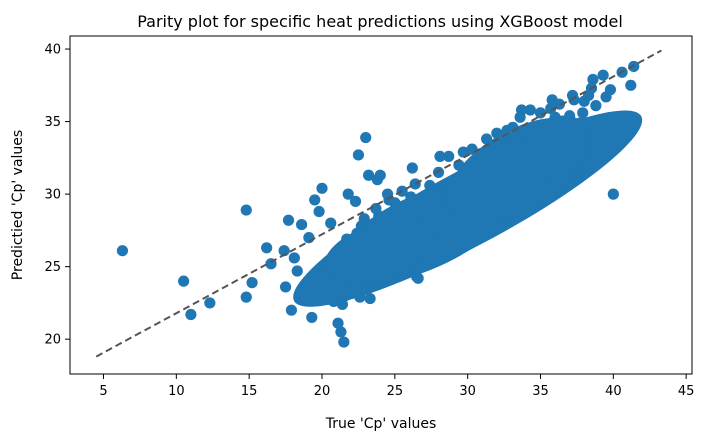 The image size is (707, 441). What do you see at coordinates (395, 391) in the screenshot?
I see `x-tick-label: 25` at bounding box center [395, 391].